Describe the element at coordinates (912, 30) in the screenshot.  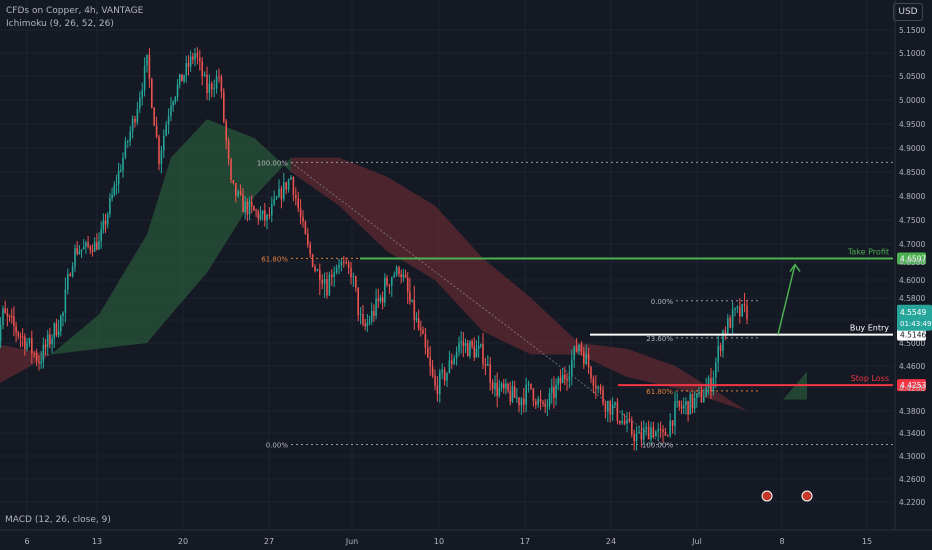
I see `y-tick-label: 5.1500` at that location.